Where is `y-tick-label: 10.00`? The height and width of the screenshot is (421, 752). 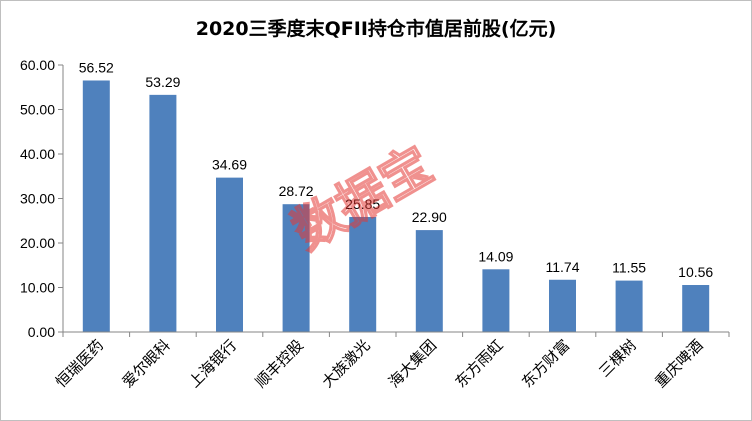 y-tick-label: 10.00 is located at coordinates (37, 288).